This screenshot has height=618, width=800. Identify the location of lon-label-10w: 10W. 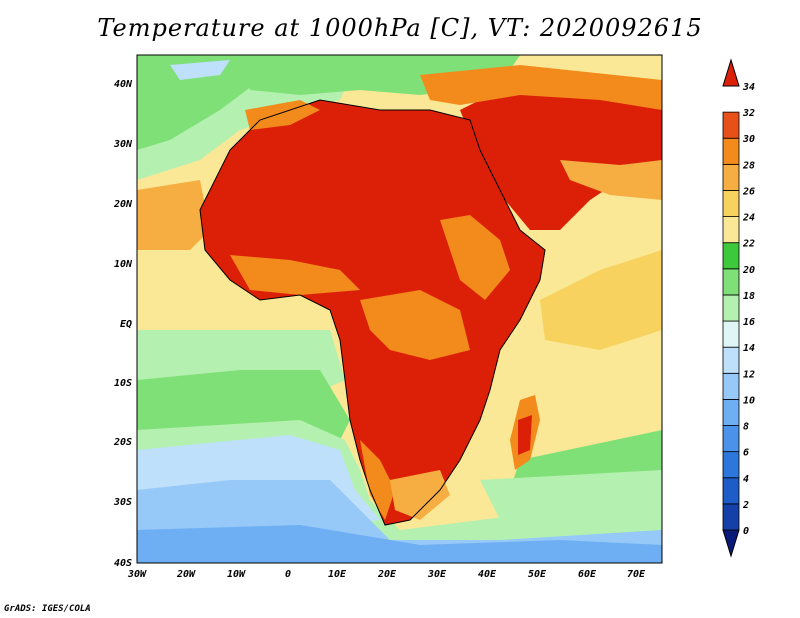
(236, 574).